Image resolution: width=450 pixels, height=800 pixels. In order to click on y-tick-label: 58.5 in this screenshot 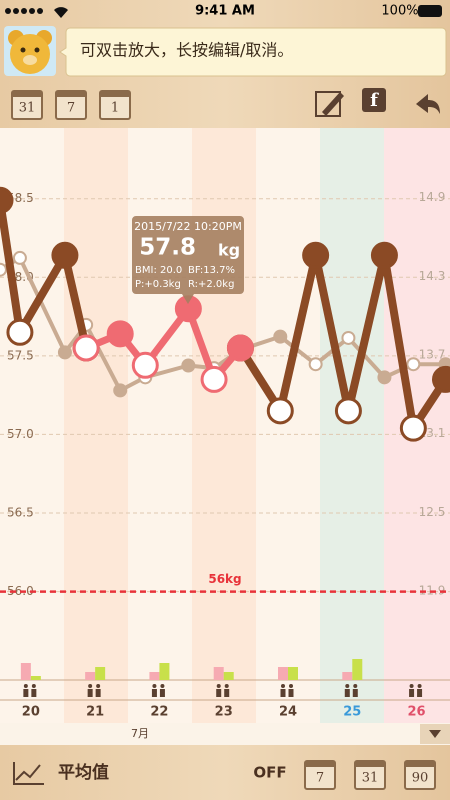, I will do `click(20, 198)`.